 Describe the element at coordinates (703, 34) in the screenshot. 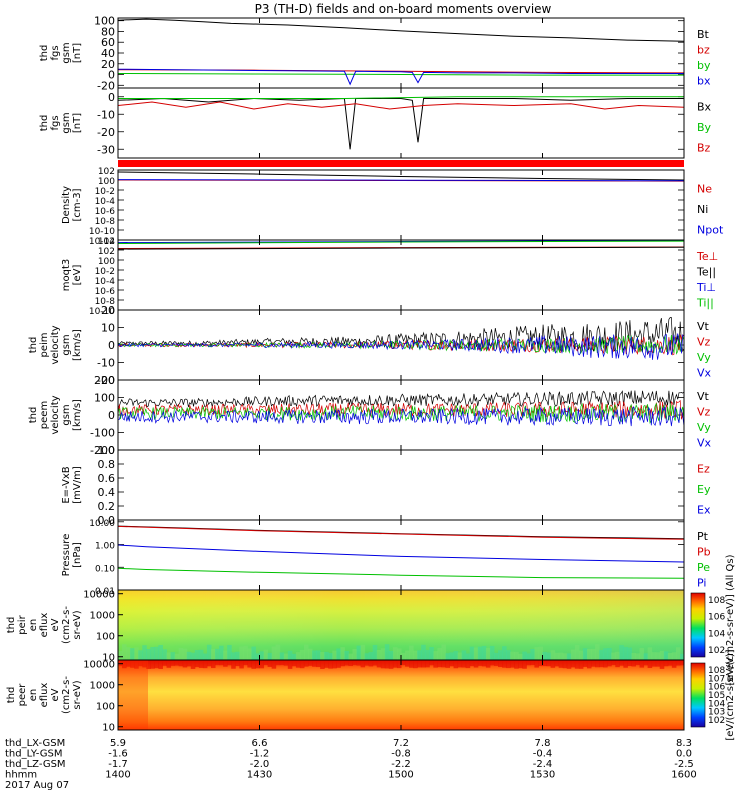

I see `legend-entry: Bt` at that location.